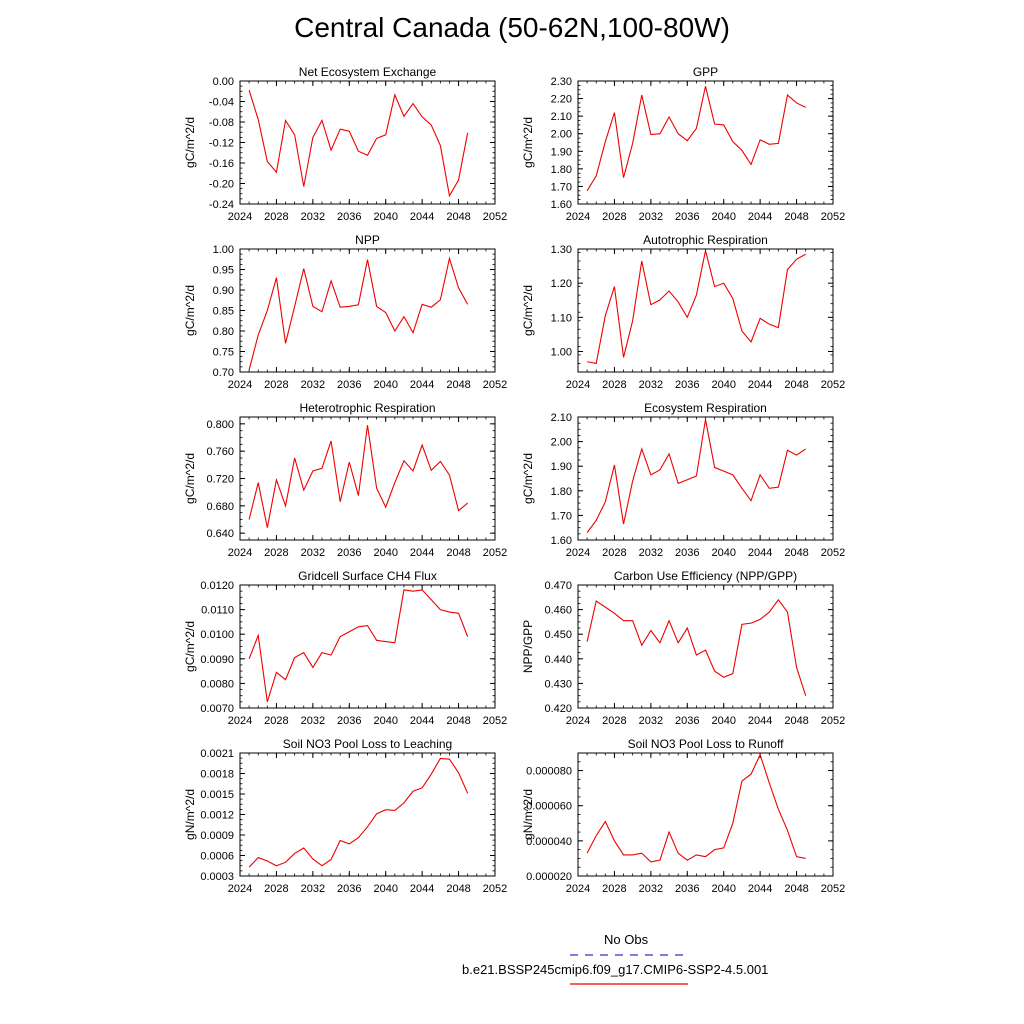 The image size is (1024, 1024). I want to click on y-tick-label: -0.12, so click(221, 144).